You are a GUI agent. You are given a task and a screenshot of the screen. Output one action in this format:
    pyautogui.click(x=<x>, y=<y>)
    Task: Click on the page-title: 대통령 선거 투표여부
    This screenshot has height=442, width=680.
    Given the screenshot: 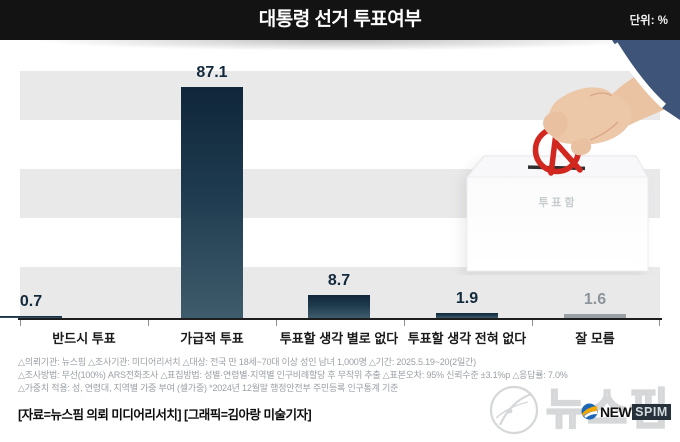 What is the action you would take?
    pyautogui.click(x=340, y=19)
    